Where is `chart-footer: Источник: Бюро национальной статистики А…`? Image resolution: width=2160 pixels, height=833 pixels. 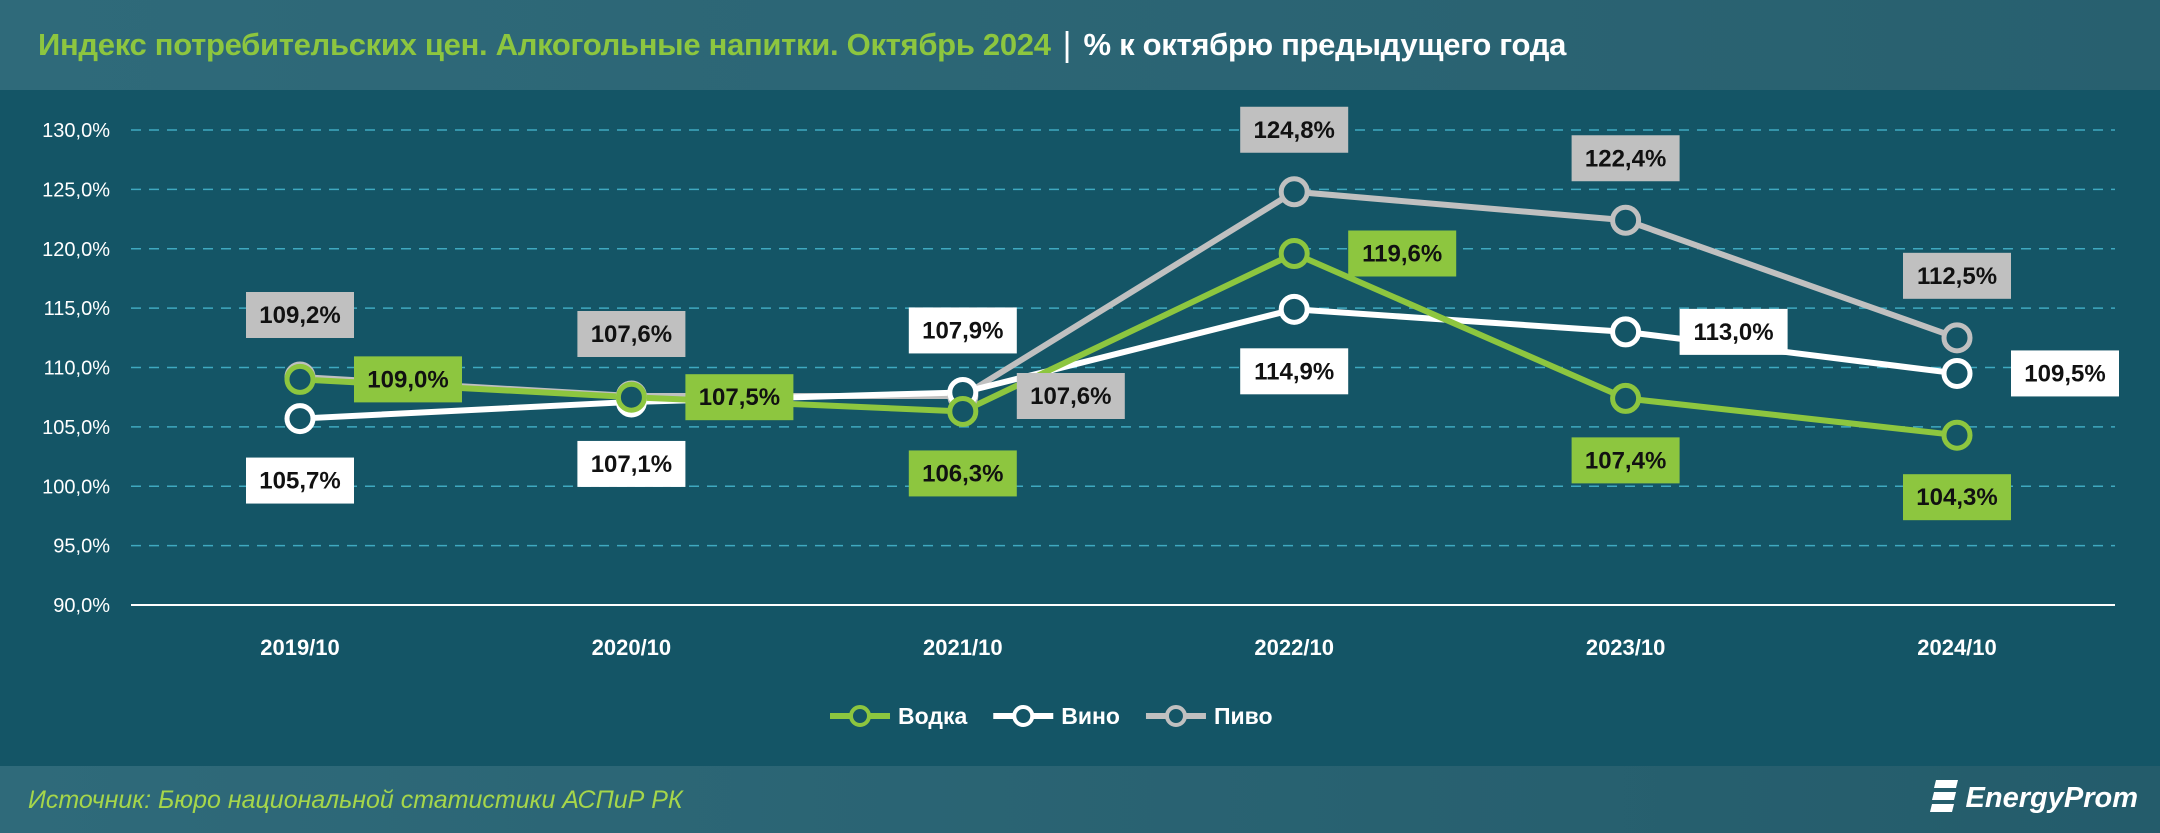 chart-footer: Источник: Бюро национальной статистики А… is located at coordinates (1080, 799).